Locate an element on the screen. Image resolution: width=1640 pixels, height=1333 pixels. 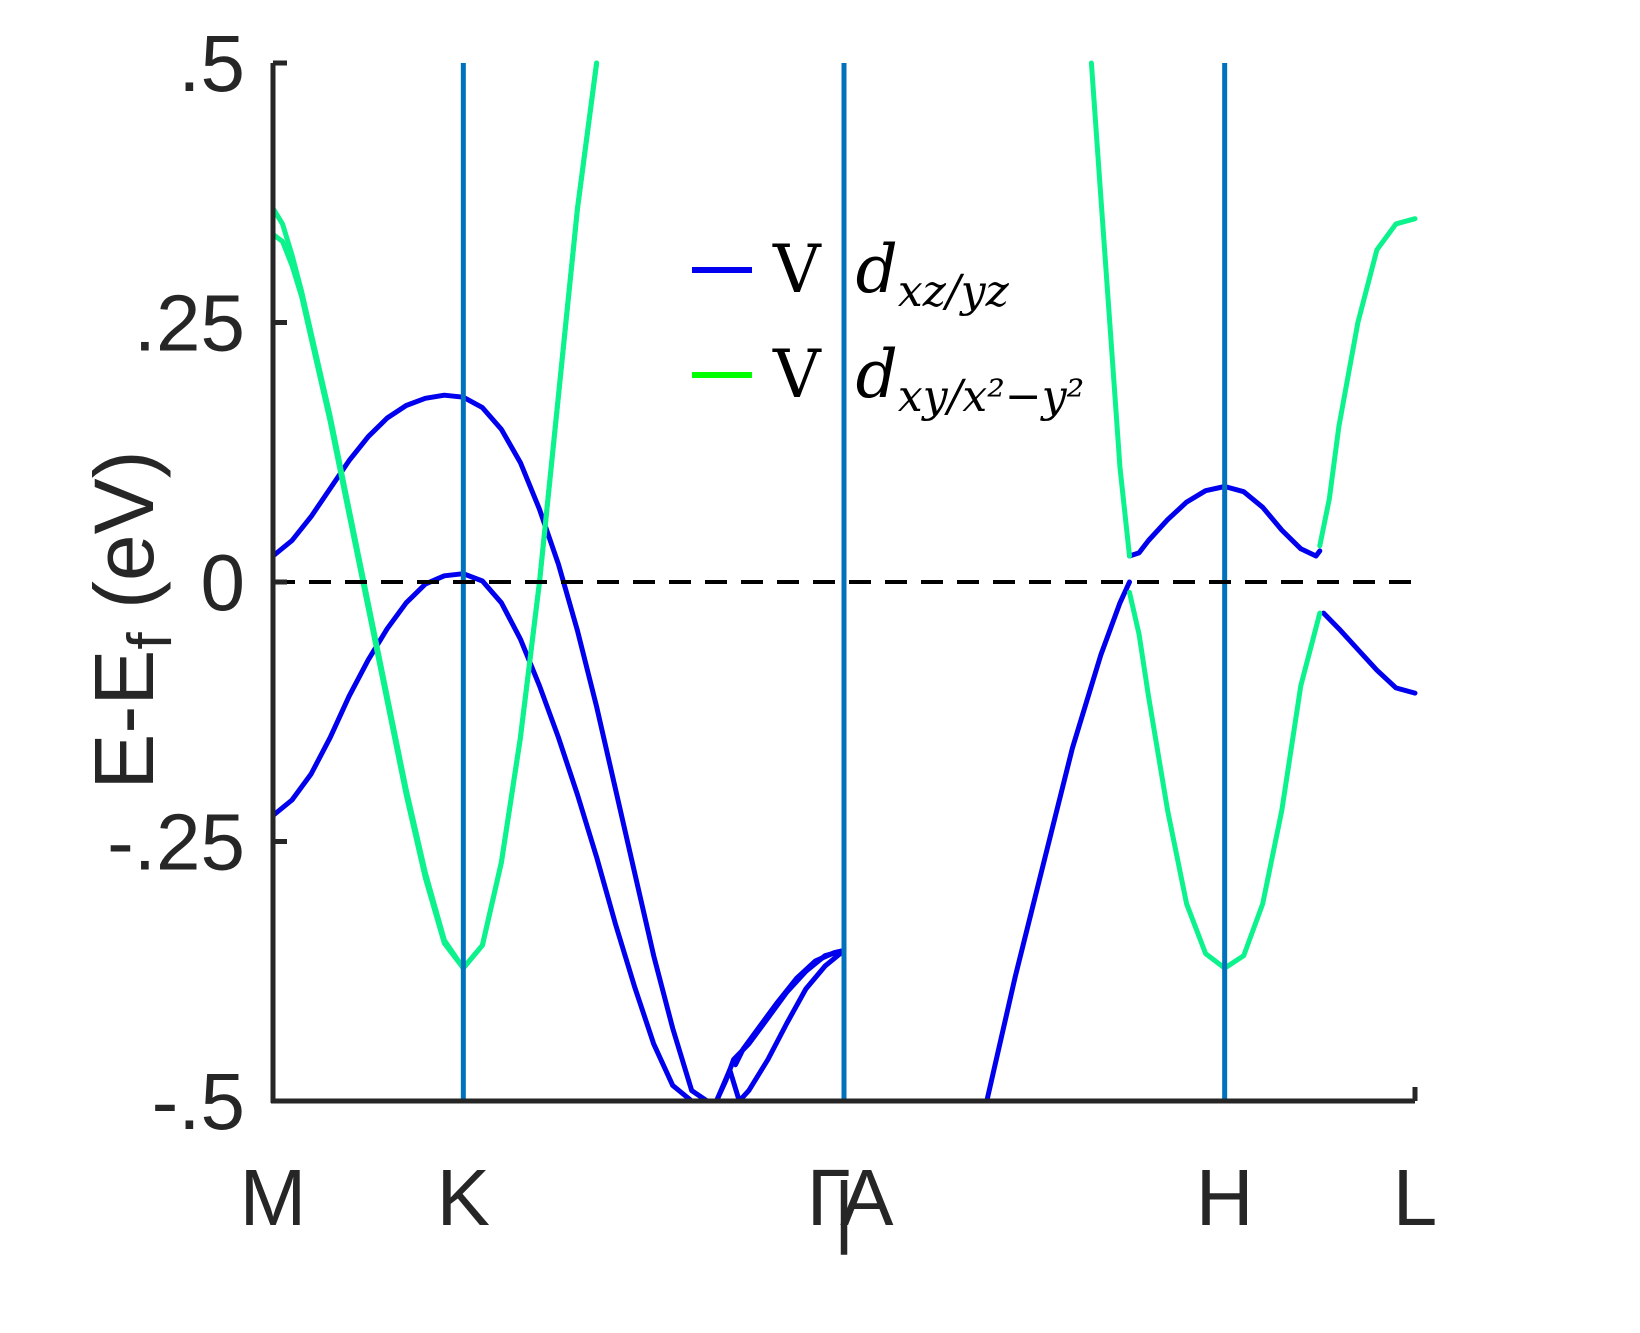
y-tick-label-3: .25 is located at coordinates (189, 323).